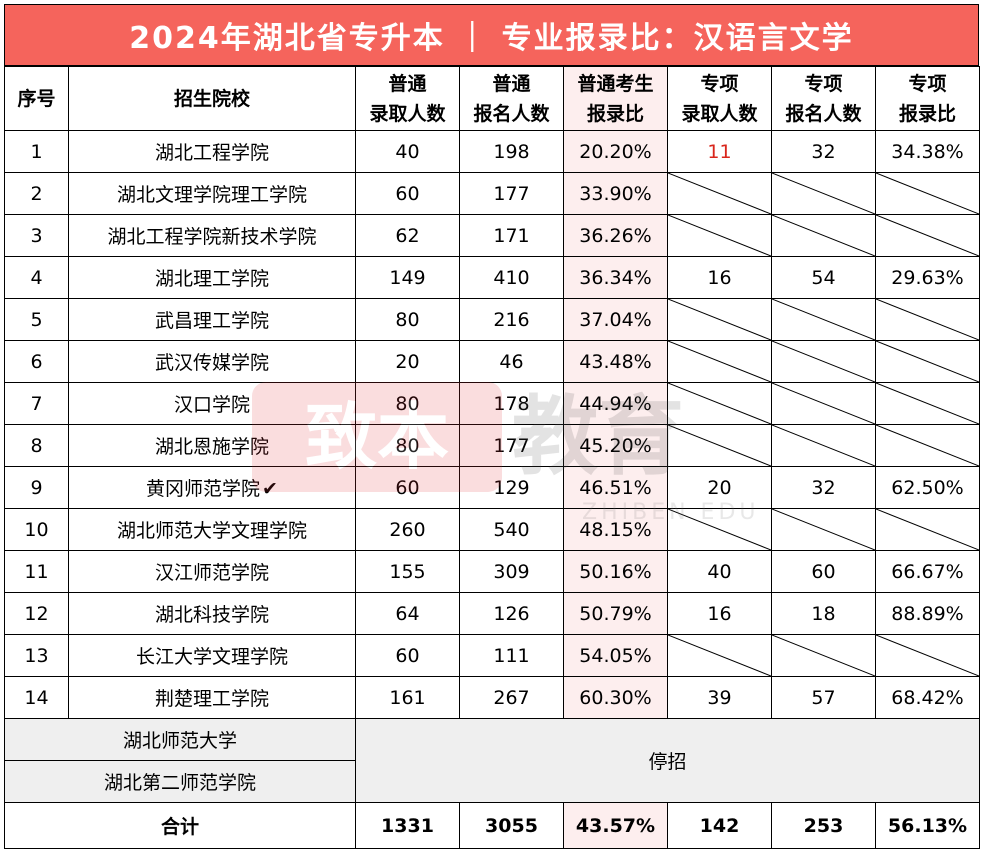  Describe the element at coordinates (36, 655) in the screenshot. I see `row-seq: 13` at that location.